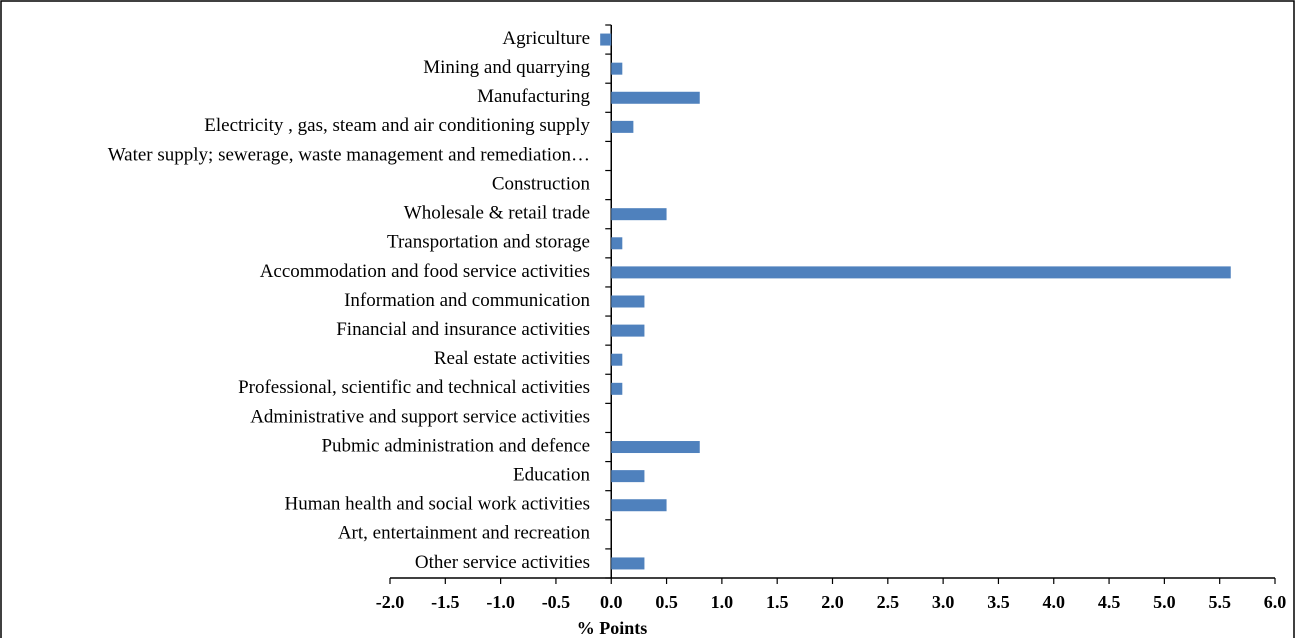 This screenshot has height=638, width=1295. What do you see at coordinates (506, 67) in the screenshot?
I see `category-label: Mining and quarrying` at bounding box center [506, 67].